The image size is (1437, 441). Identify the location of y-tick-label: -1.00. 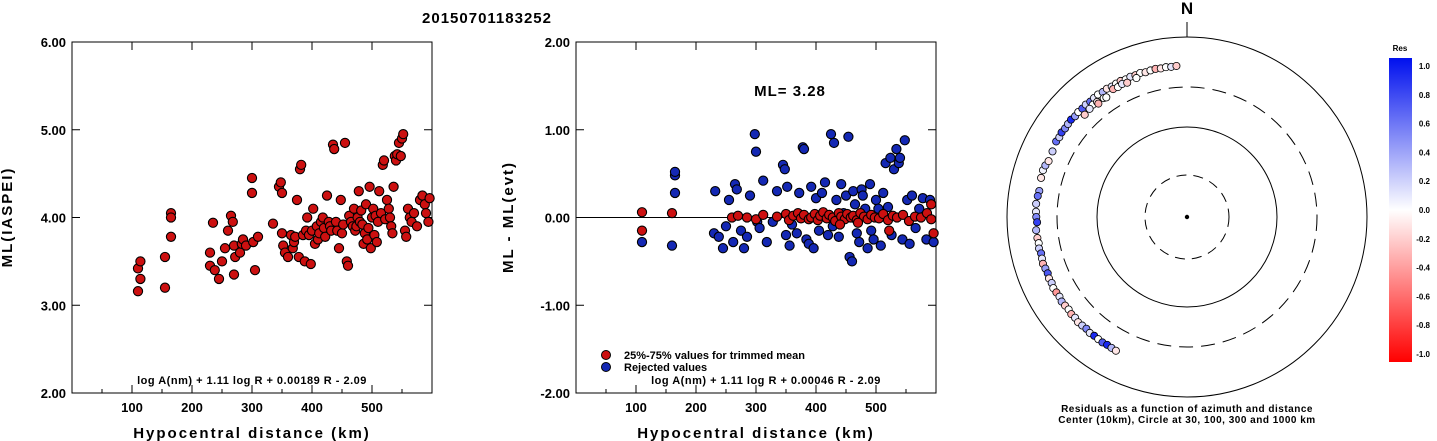
(555, 305).